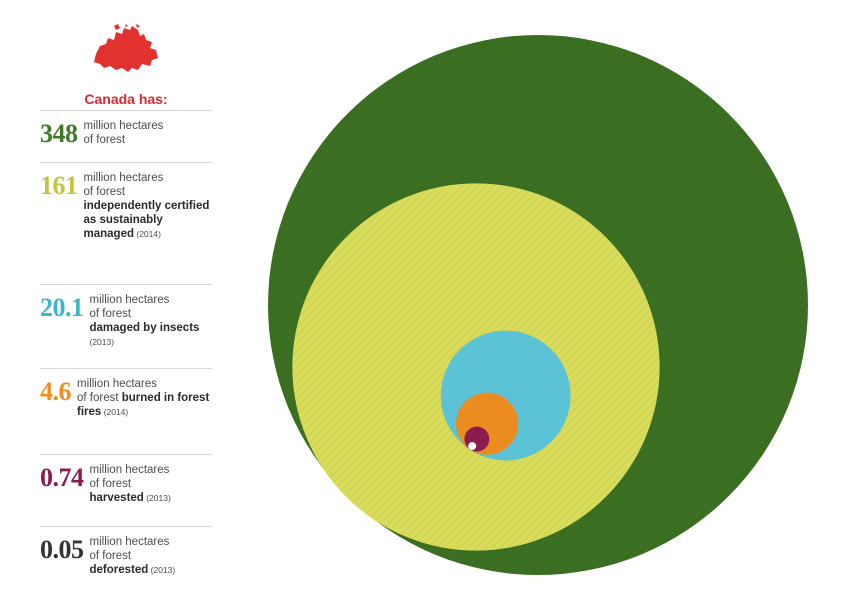 The height and width of the screenshot is (590, 848). Describe the element at coordinates (62, 477) in the screenshot. I see `stat-value: 0.74` at that location.